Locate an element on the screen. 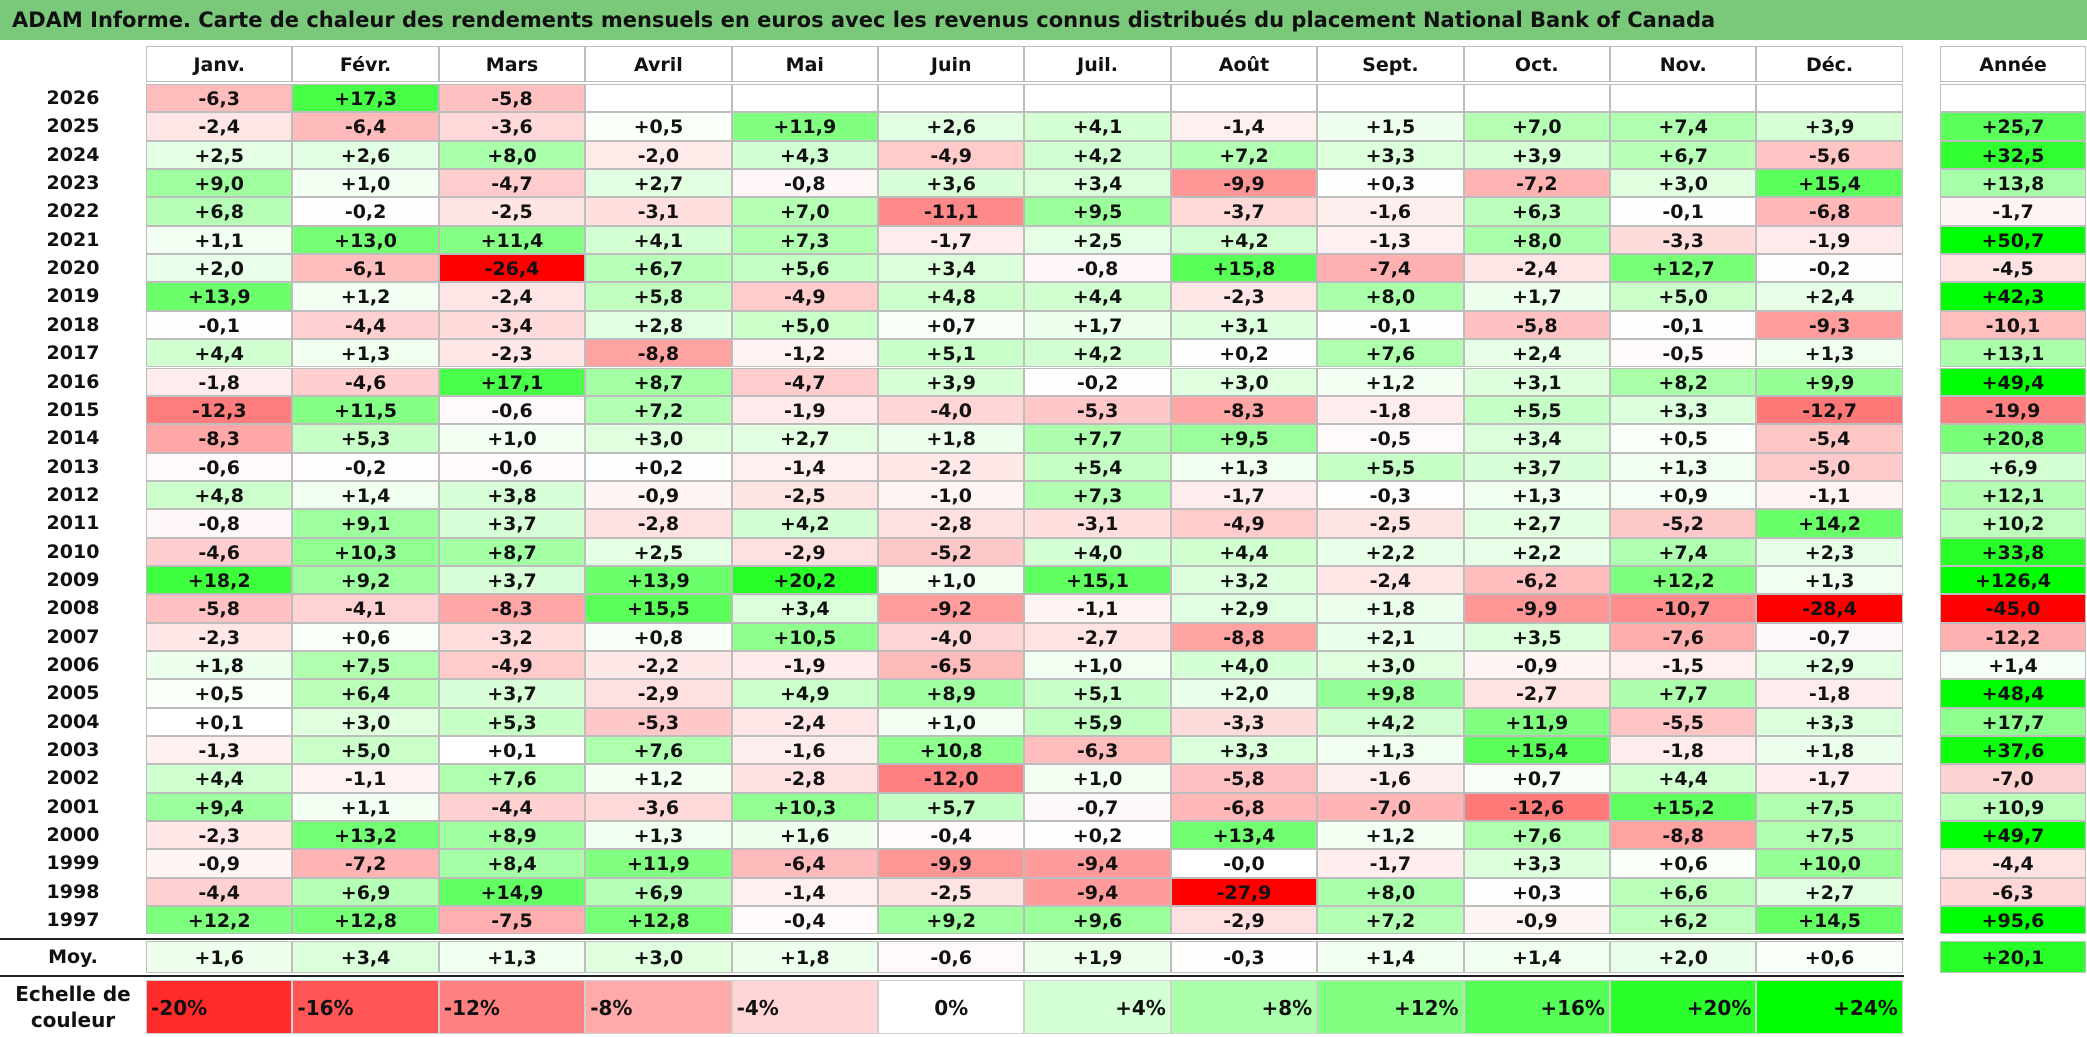 Image resolution: width=2087 pixels, height=1037 pixels. heatmap-cell: +2,6 is located at coordinates (951, 126).